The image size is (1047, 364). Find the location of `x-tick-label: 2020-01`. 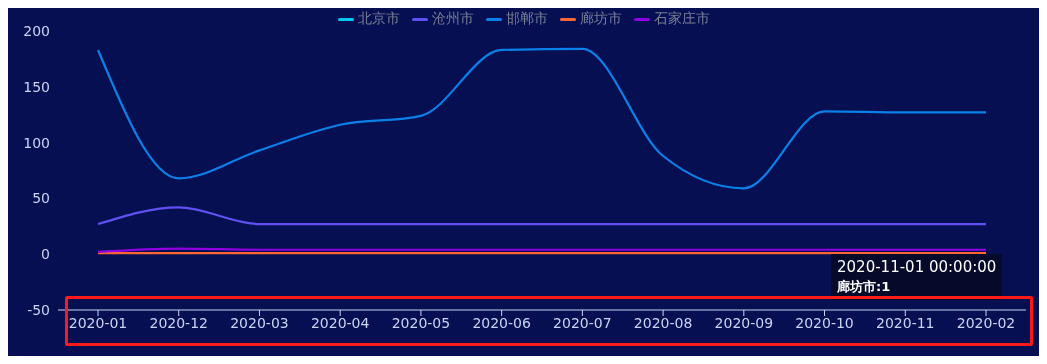

x-tick-label: 2020-01 is located at coordinates (98, 322).